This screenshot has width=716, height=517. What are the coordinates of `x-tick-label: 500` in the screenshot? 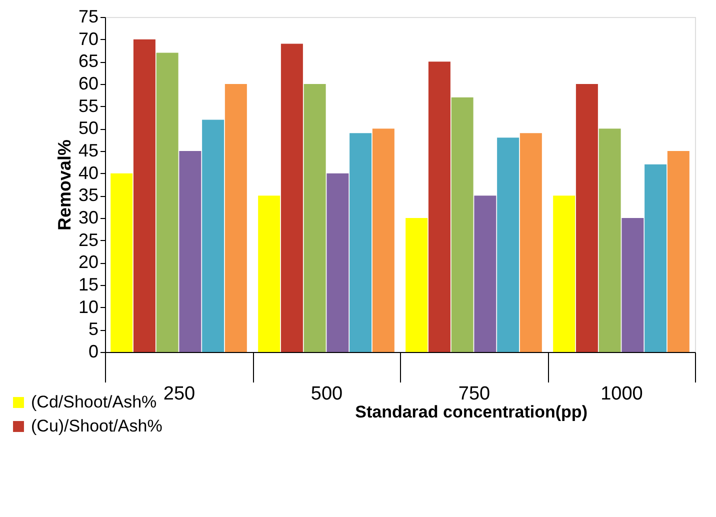 It's located at (326, 394).